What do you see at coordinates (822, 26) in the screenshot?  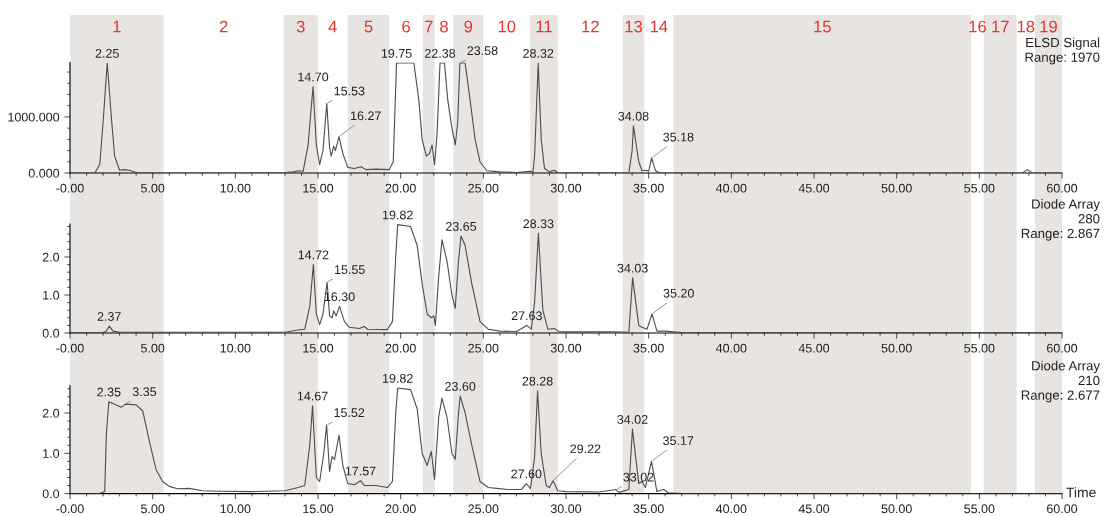 I see `band-label: 15` at bounding box center [822, 26].